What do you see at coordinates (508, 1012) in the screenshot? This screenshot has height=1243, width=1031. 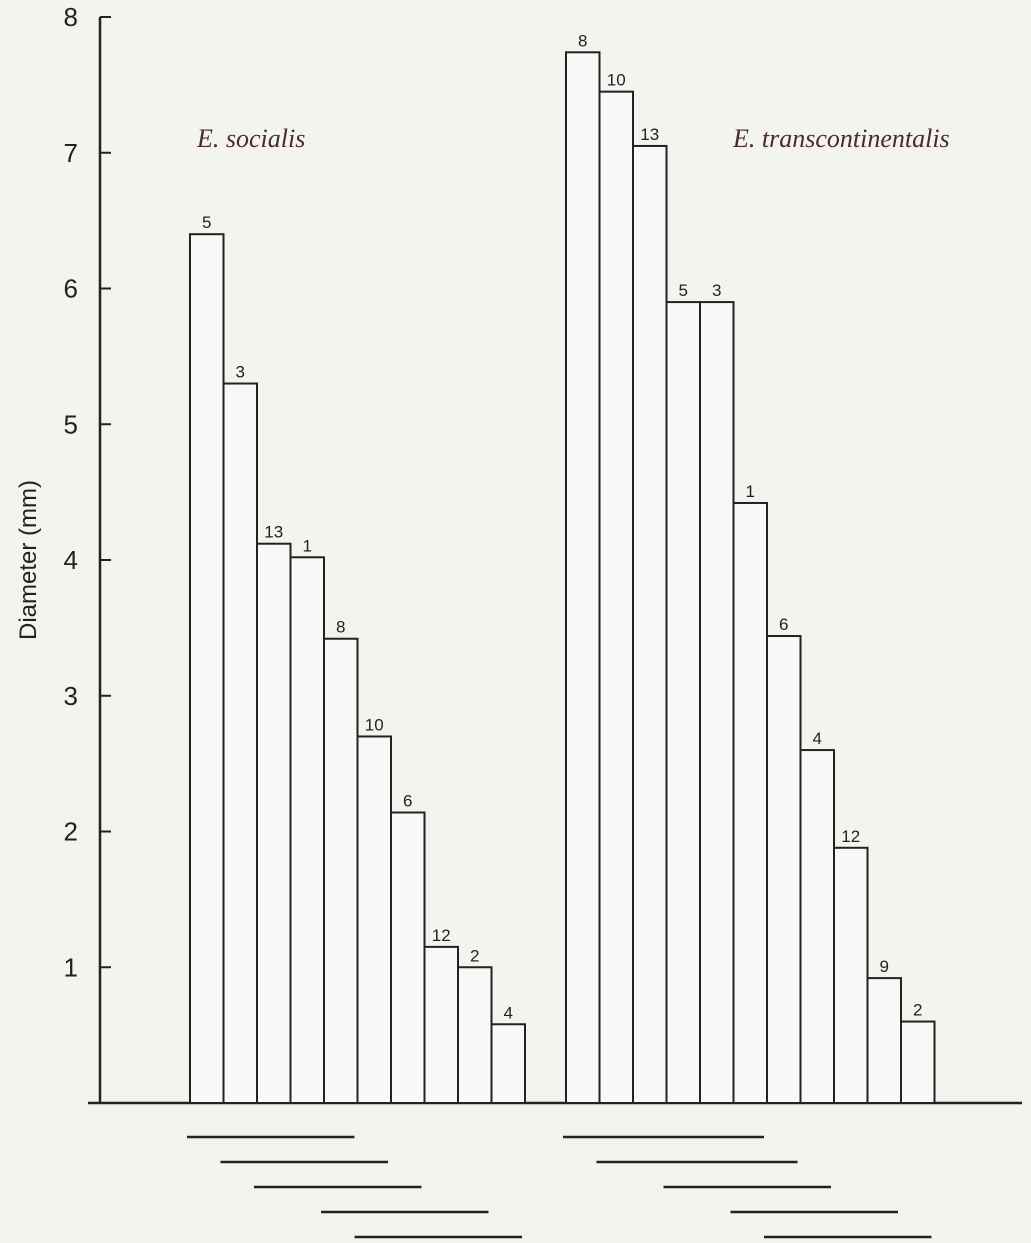 I see `bar-label-g1-10: 4` at bounding box center [508, 1012].